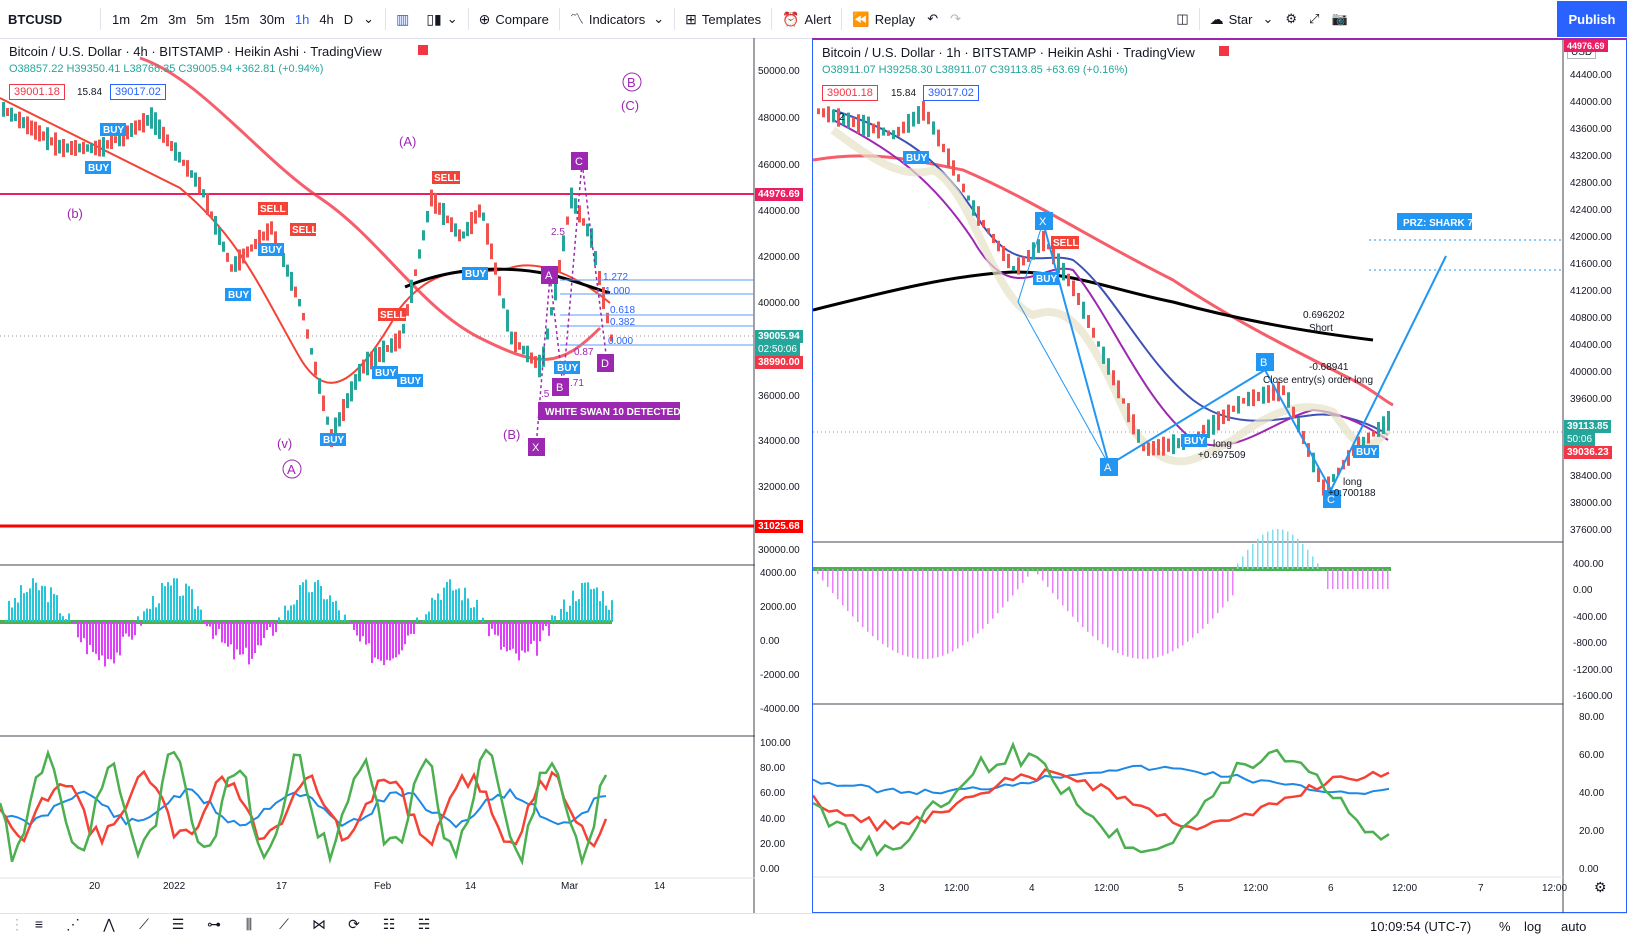 The image size is (1627, 939). Describe the element at coordinates (1579, 439) in the screenshot. I see `countdown-tag: 50:06` at that location.